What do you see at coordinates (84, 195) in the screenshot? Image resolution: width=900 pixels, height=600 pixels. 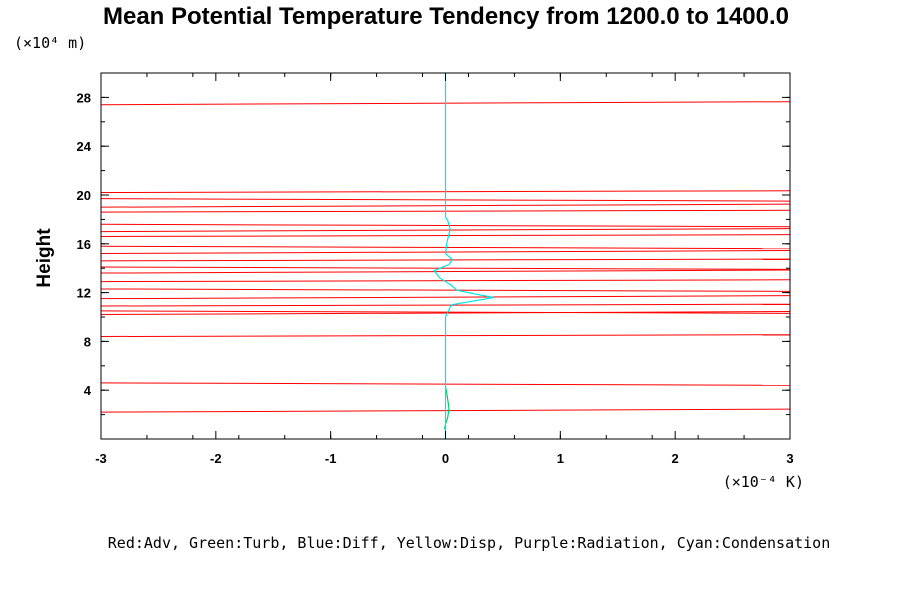 I see `y-tick-label: 20` at bounding box center [84, 195].